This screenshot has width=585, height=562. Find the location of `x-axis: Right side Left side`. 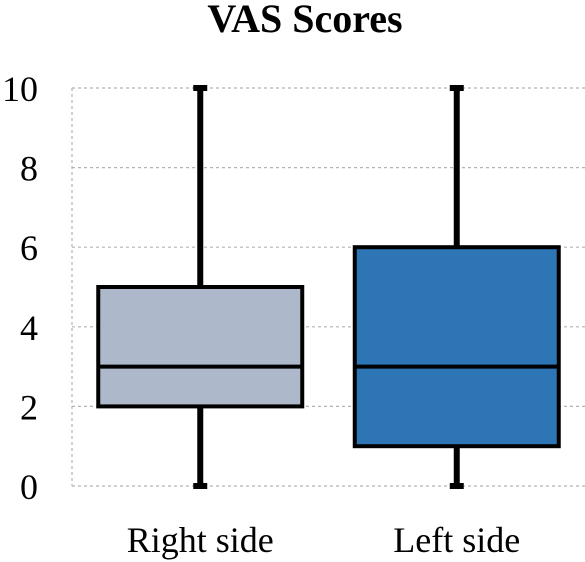

x-axis: Right side Left side is located at coordinates (323, 540).